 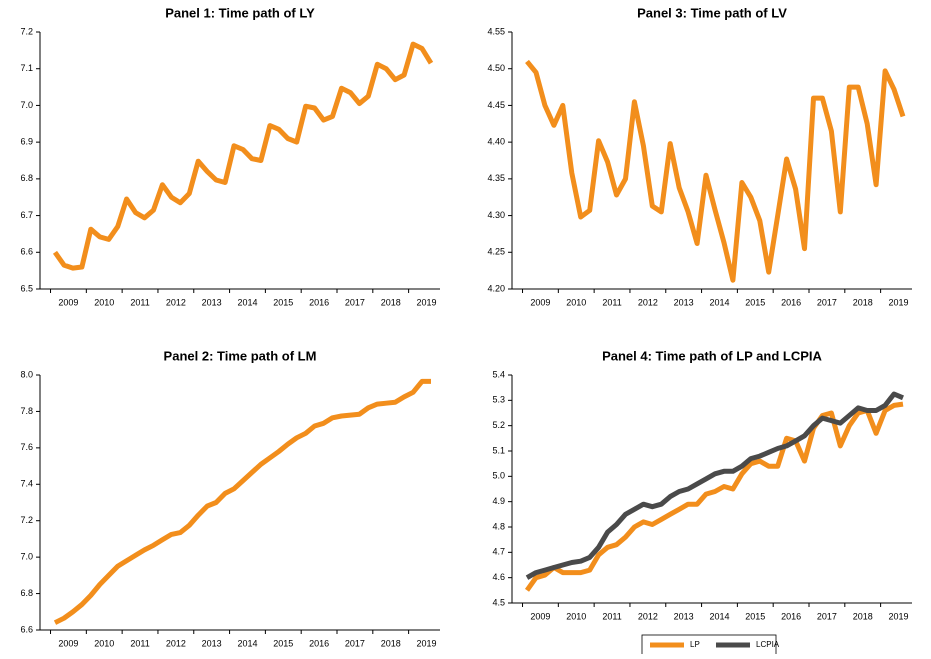 What do you see at coordinates (496, 252) in the screenshot?
I see `y-tick-label: 4.25` at bounding box center [496, 252].